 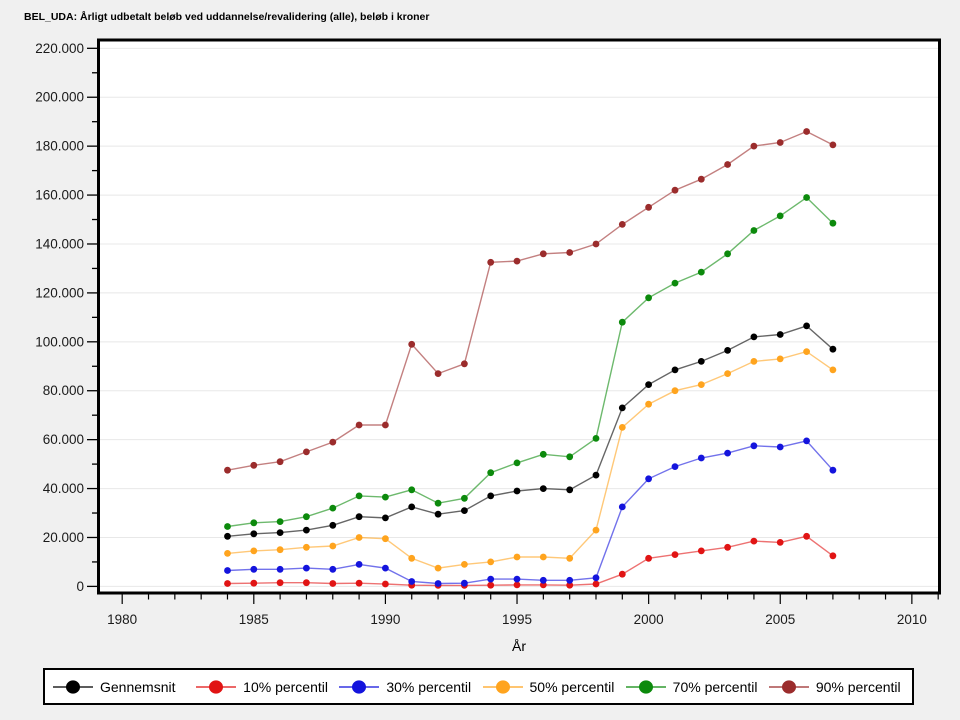 What do you see at coordinates (530, 512) in the screenshot?
I see `series-line-30-percentil` at bounding box center [530, 512].